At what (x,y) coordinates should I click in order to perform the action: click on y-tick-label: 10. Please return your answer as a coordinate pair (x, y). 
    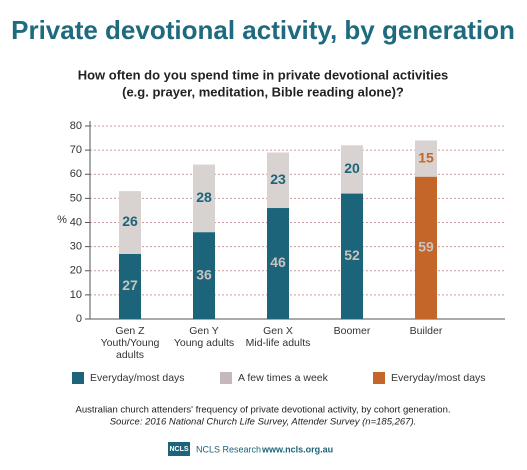
    Looking at the image, I should click on (76, 295).